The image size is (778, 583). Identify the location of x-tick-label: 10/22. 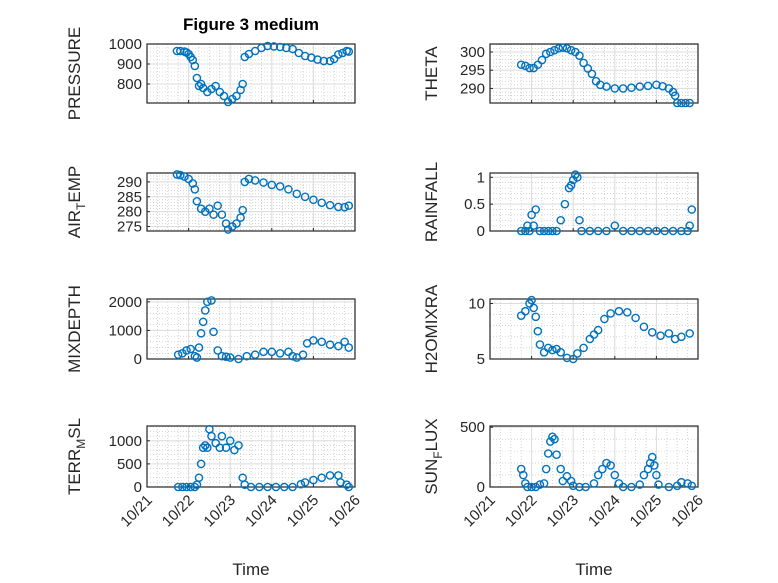
(521, 511).